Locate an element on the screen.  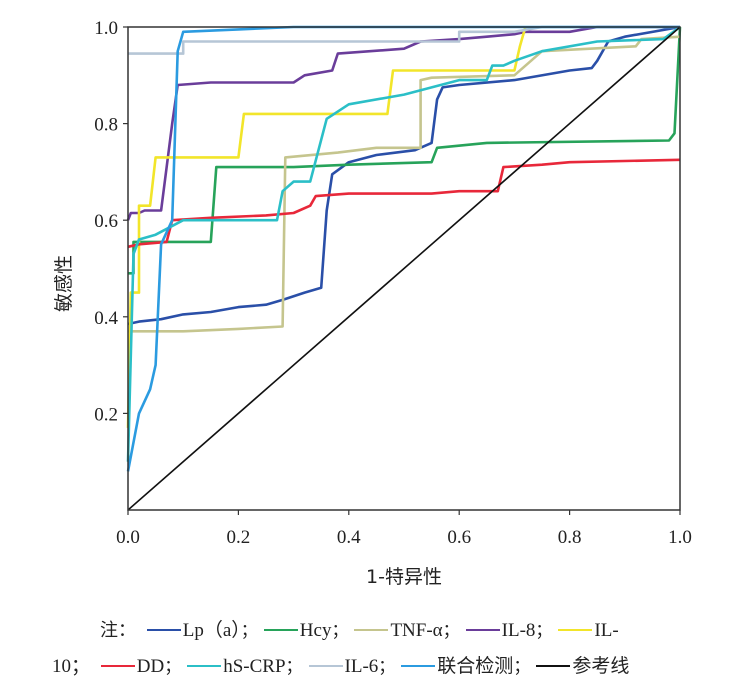
legend-item: IL-8； is located at coordinates (506, 631).